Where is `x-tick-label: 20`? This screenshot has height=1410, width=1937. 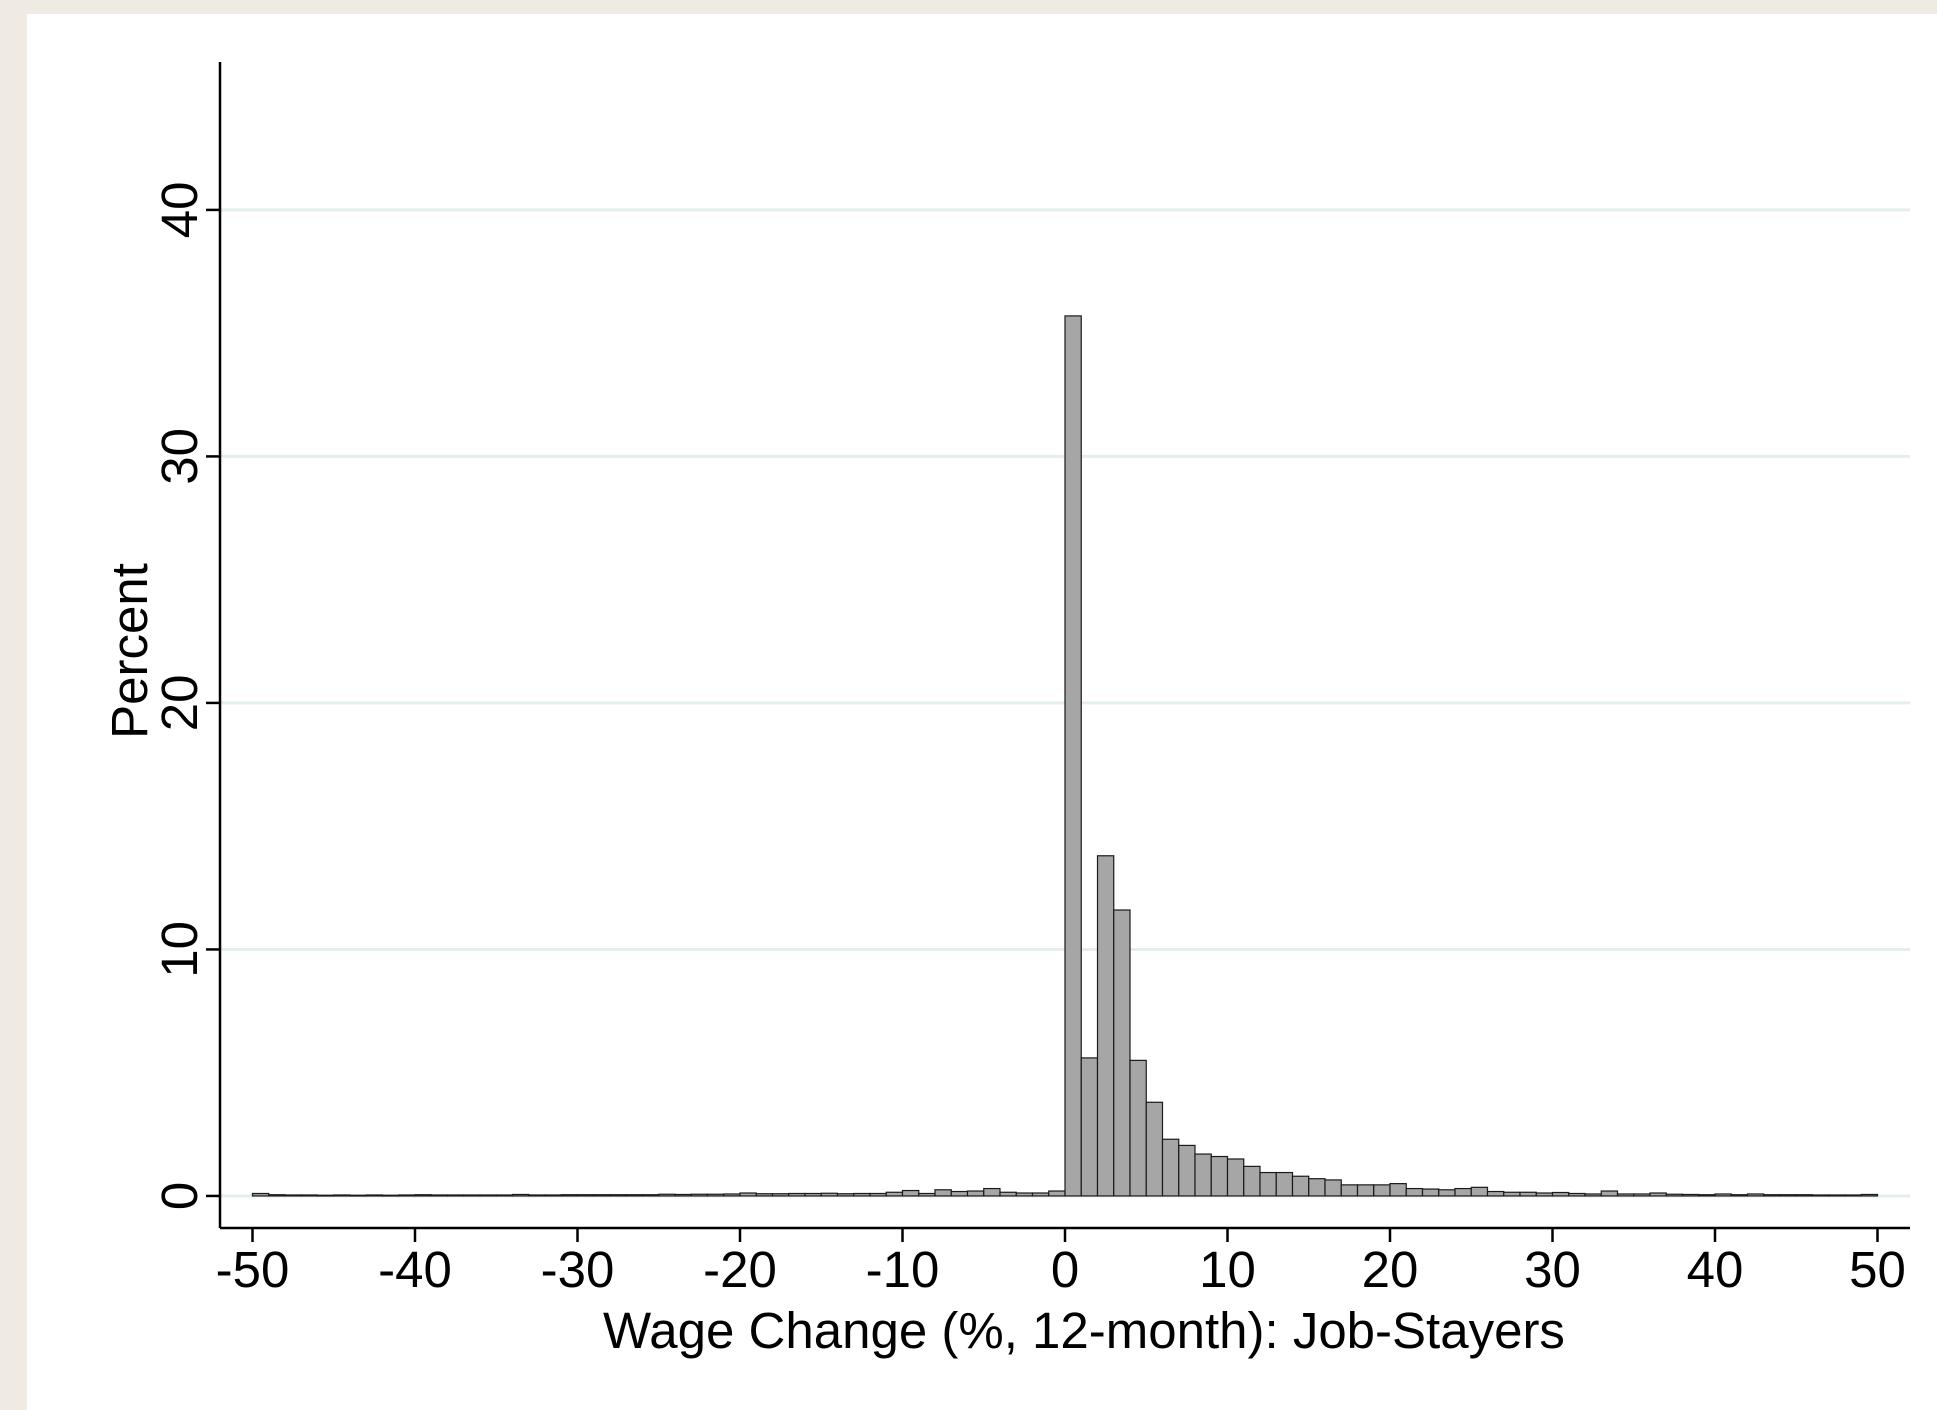
x-tick-label: 20 is located at coordinates (1390, 1269).